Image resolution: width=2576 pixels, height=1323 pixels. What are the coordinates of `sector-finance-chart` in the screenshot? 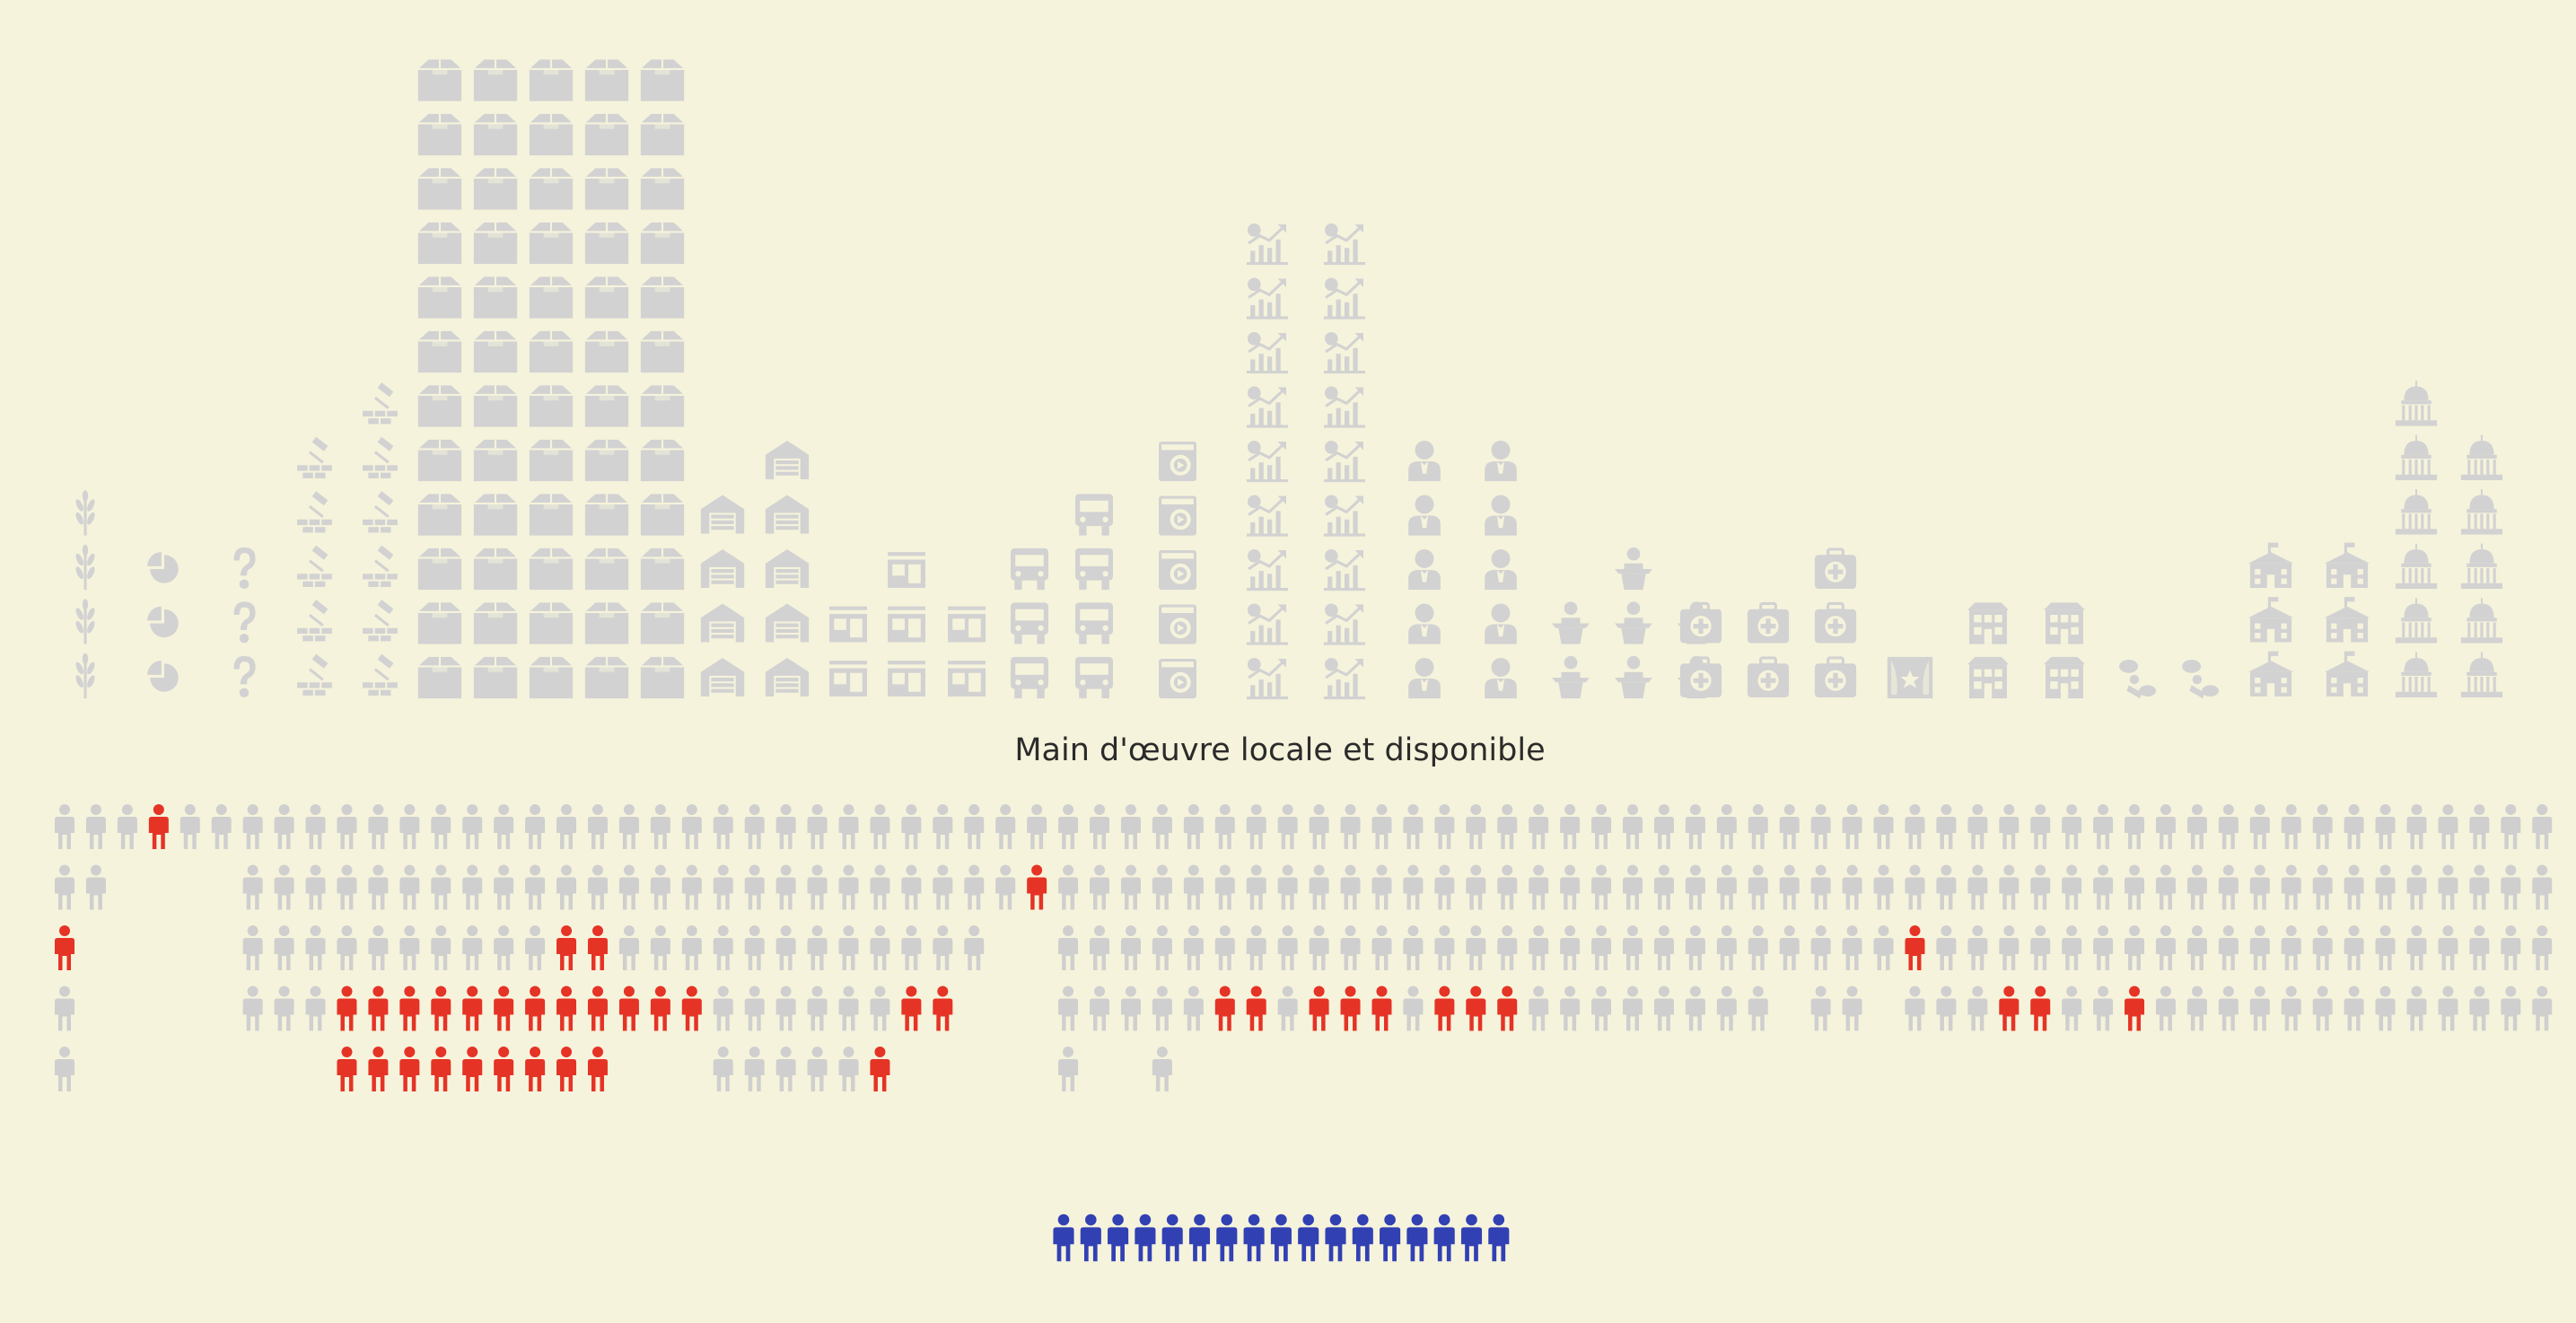 It's located at (1306, 461).